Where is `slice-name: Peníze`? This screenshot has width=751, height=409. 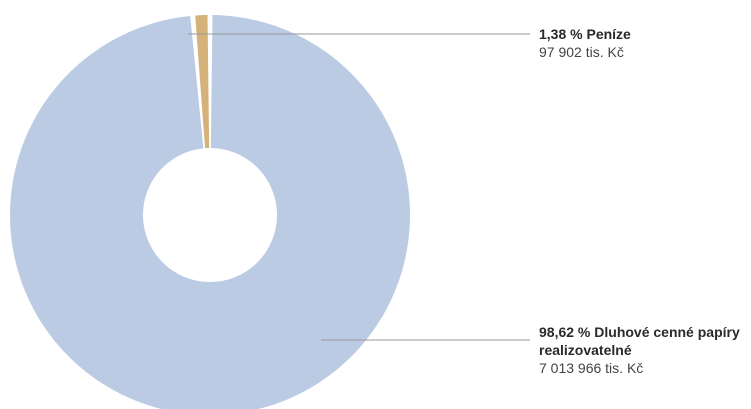 slice-name: Peníze is located at coordinates (608, 34).